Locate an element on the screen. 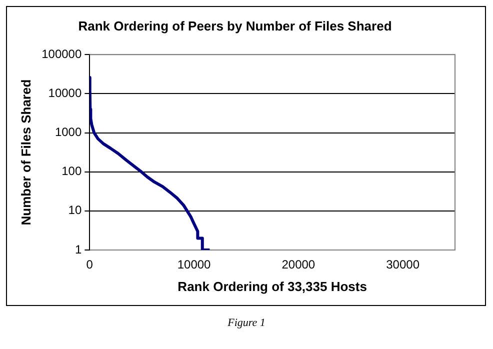 This screenshot has width=493, height=349. chart-title: Rank Ordering of Peers by Number of Files Shared is located at coordinates (235, 26).